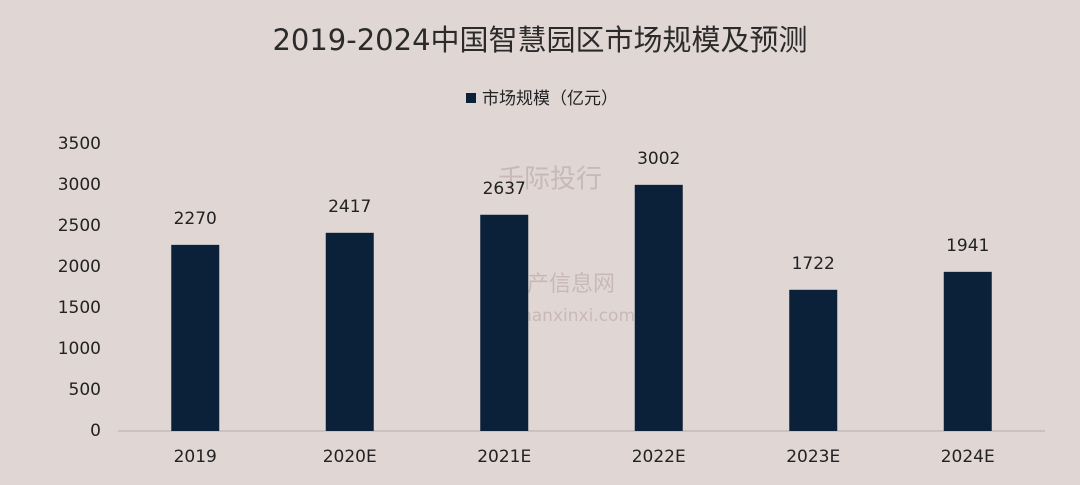  What do you see at coordinates (550, 180) in the screenshot?
I see `watermark: 千际投行` at bounding box center [550, 180].